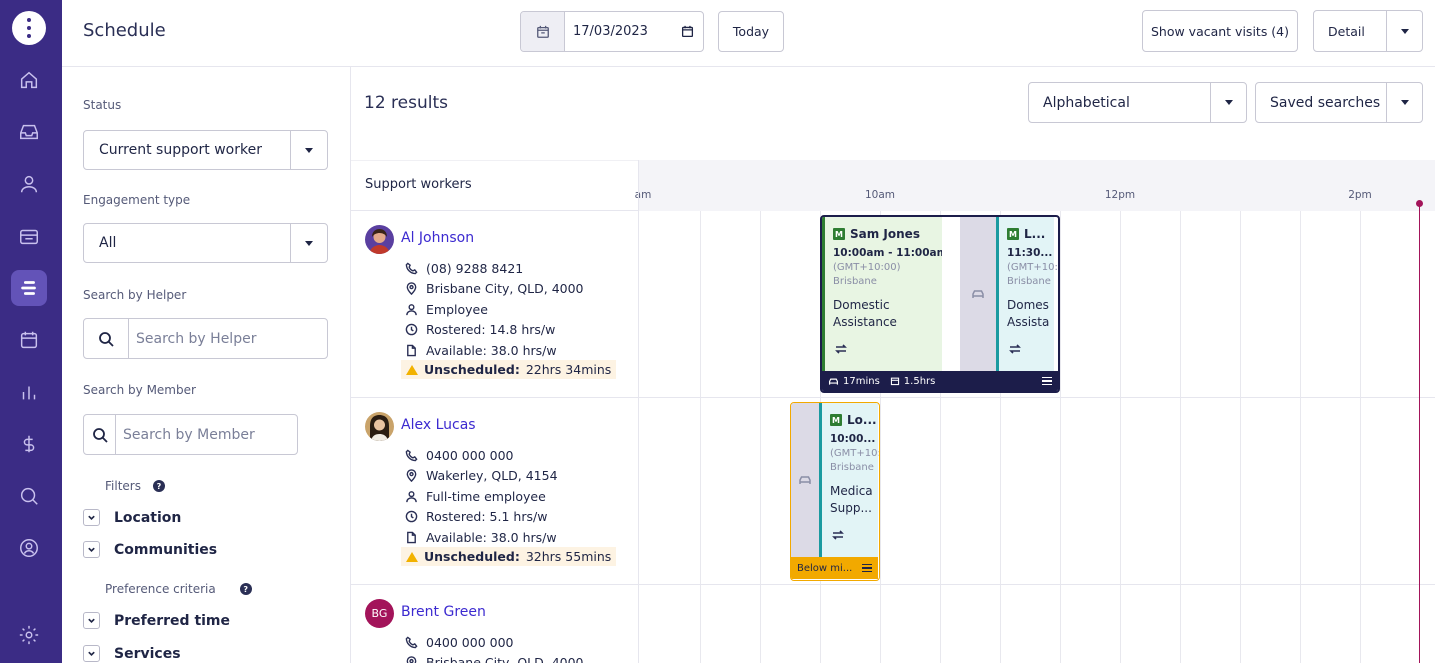 The image size is (1435, 663). I want to click on time-tick: 12pm, so click(1120, 195).